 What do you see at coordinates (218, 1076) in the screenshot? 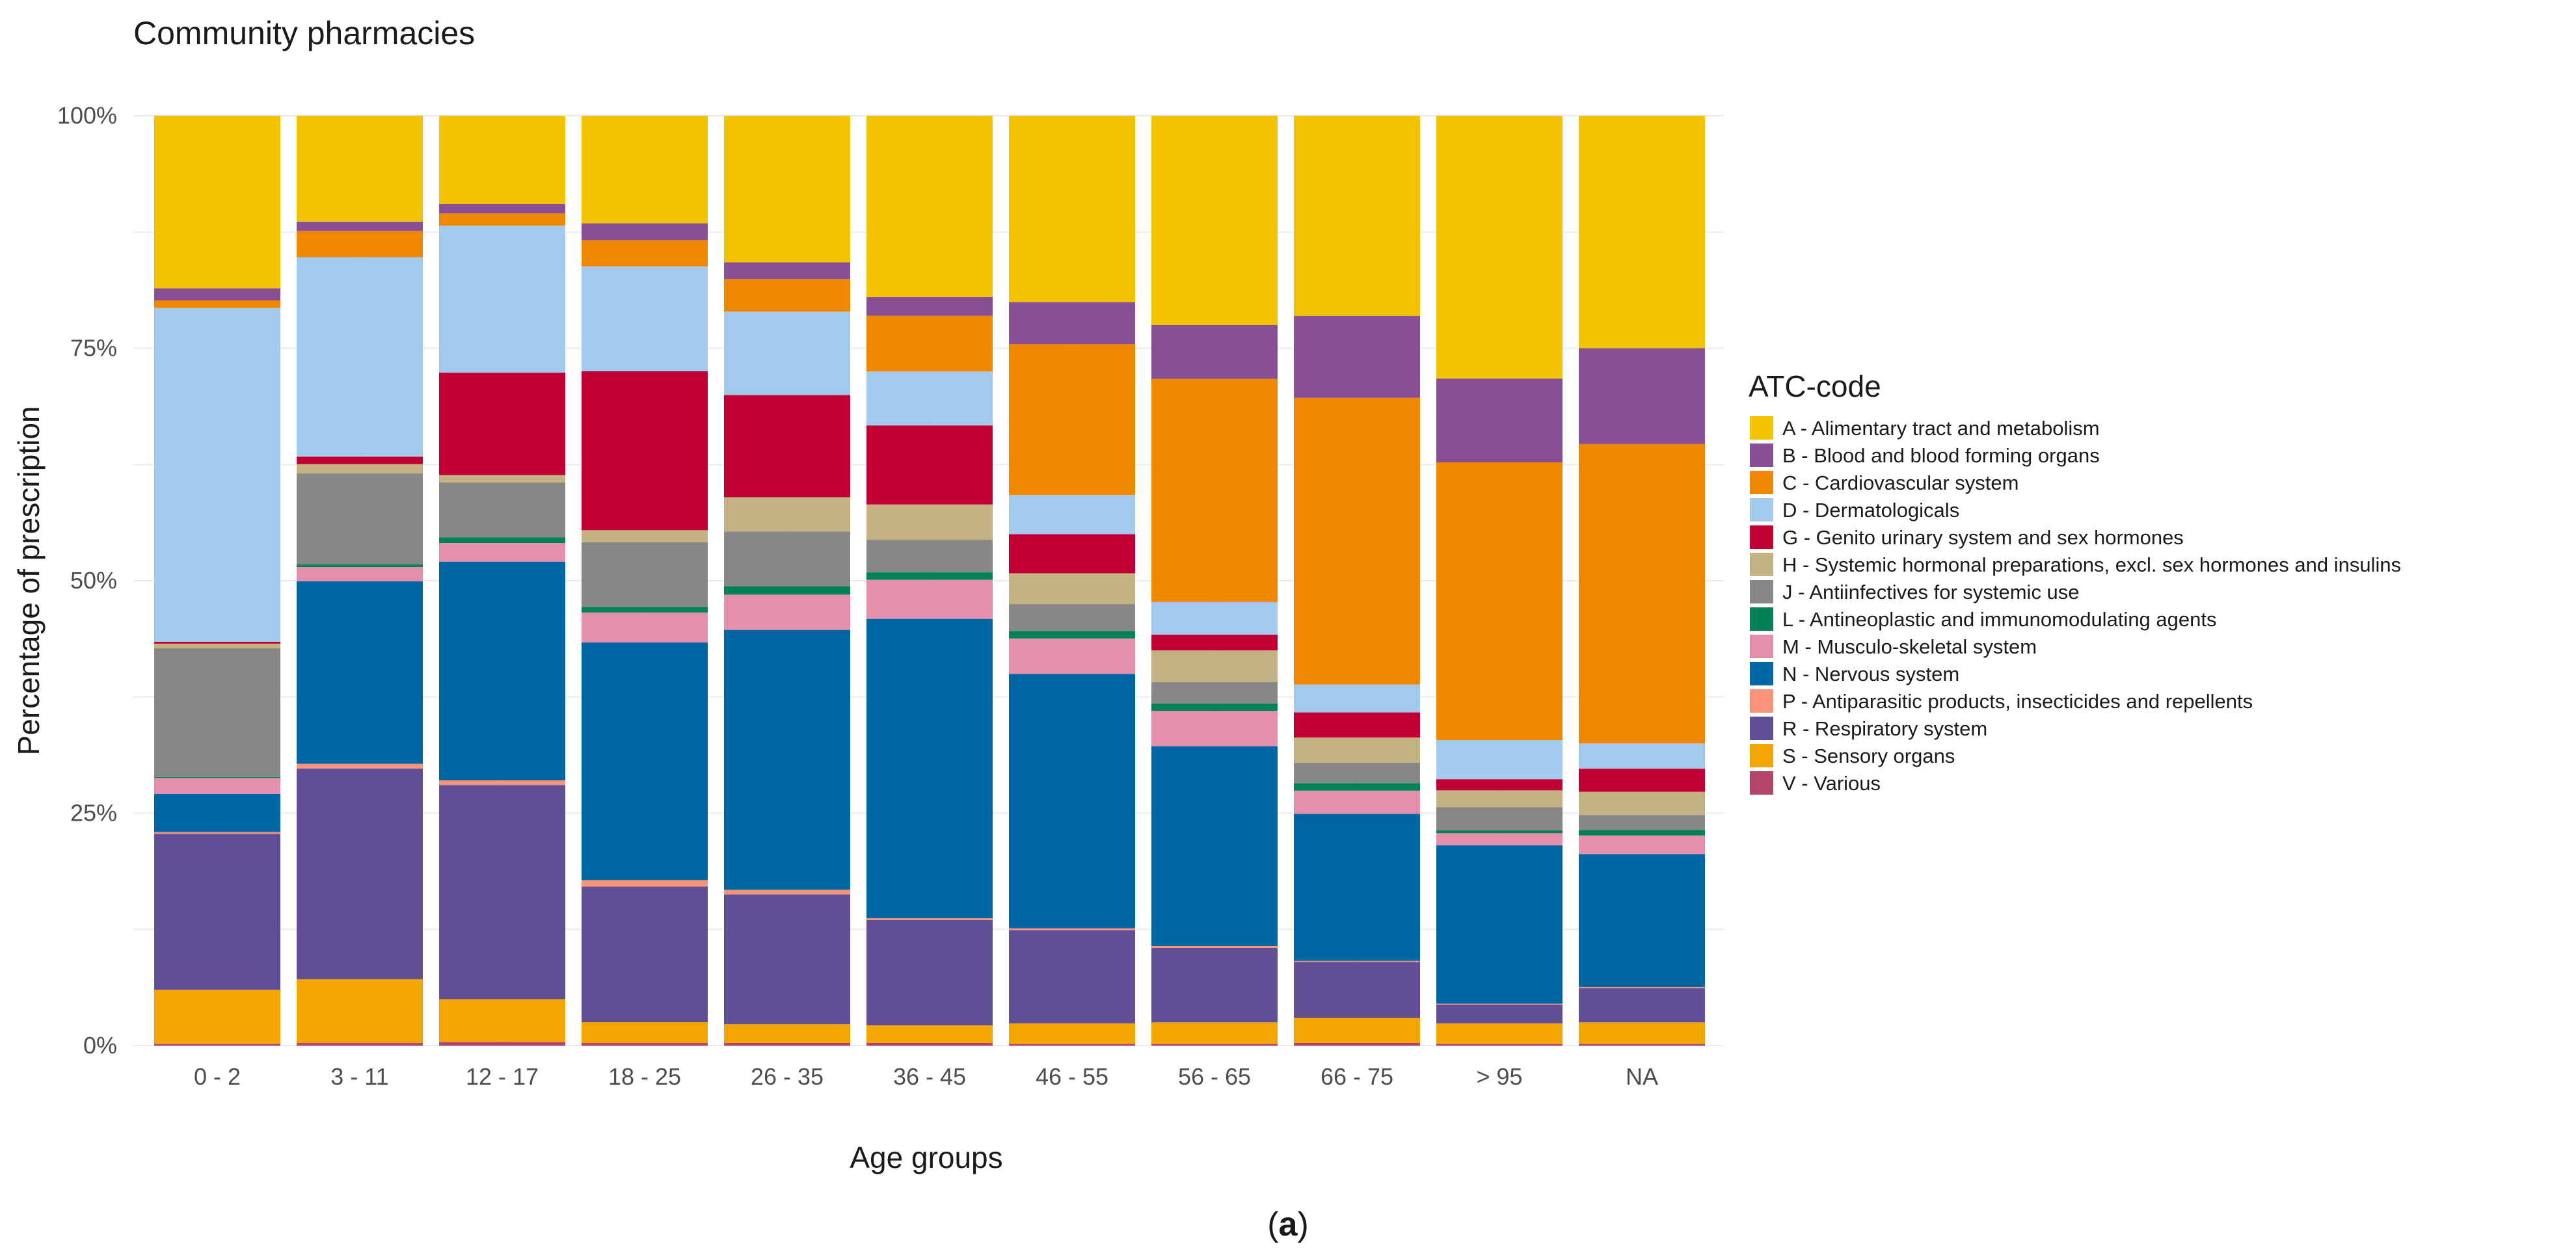
I see `x-tick-label: 0 - 2` at bounding box center [218, 1076].